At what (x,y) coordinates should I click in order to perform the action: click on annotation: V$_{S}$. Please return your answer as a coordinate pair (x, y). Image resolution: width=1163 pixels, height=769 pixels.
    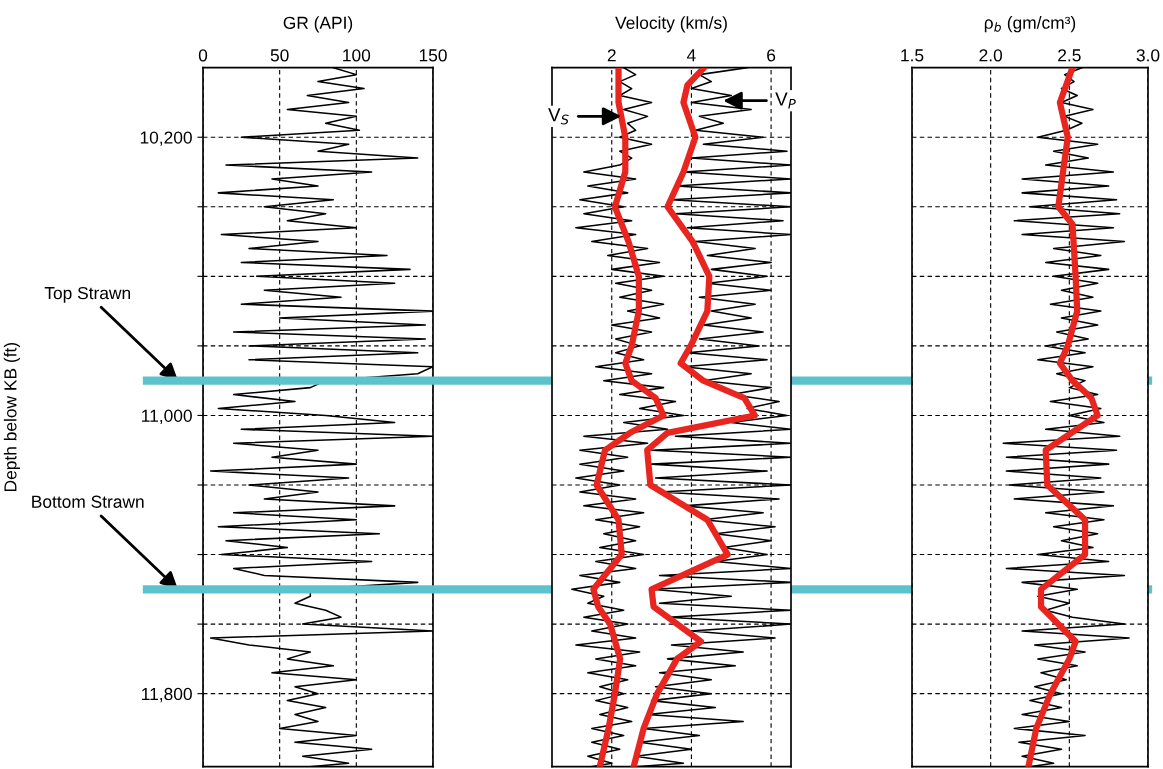
    Looking at the image, I should click on (558, 116).